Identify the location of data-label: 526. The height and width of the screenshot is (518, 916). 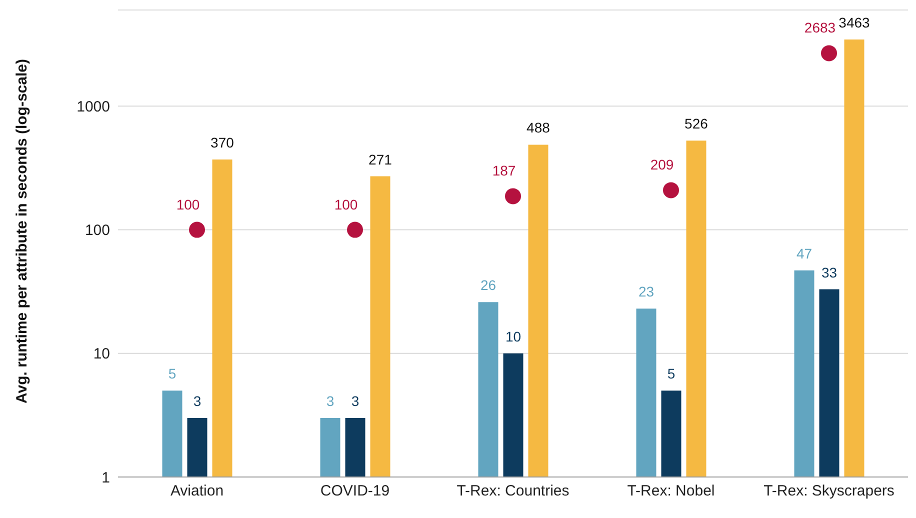
(696, 124).